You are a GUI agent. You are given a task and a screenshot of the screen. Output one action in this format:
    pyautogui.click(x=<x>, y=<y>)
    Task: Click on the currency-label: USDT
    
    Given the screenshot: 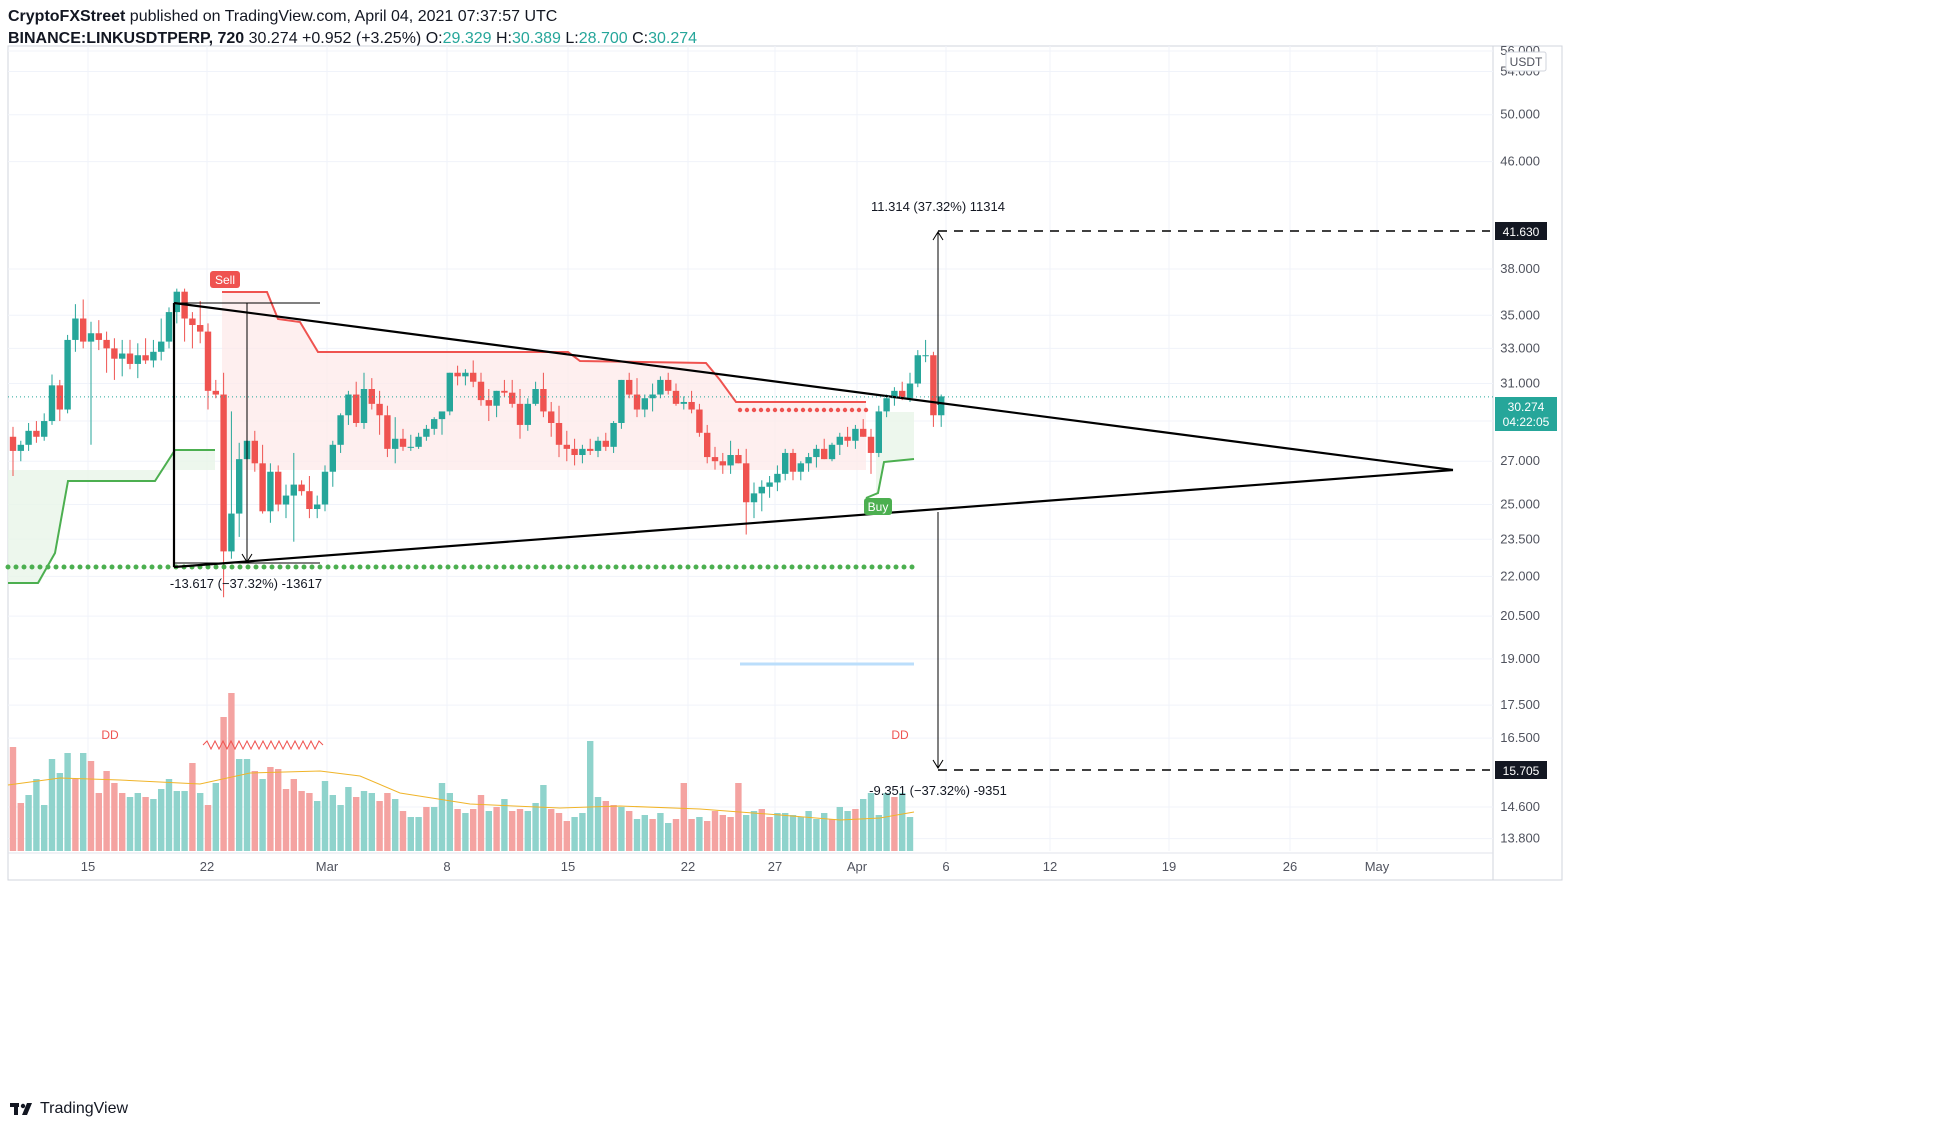 What is the action you would take?
    pyautogui.click(x=1526, y=62)
    